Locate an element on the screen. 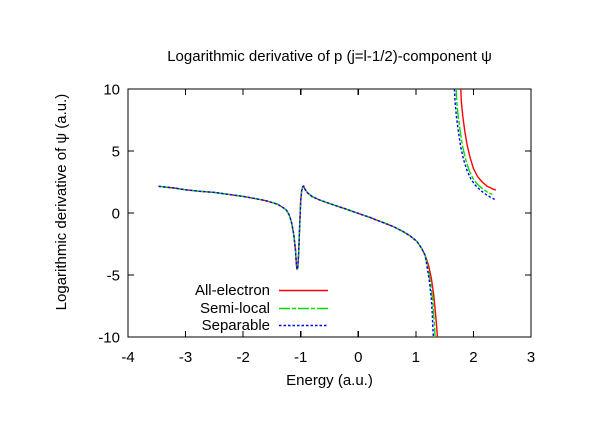 The image size is (612, 428). y-tick-label: 0 is located at coordinates (116, 214).